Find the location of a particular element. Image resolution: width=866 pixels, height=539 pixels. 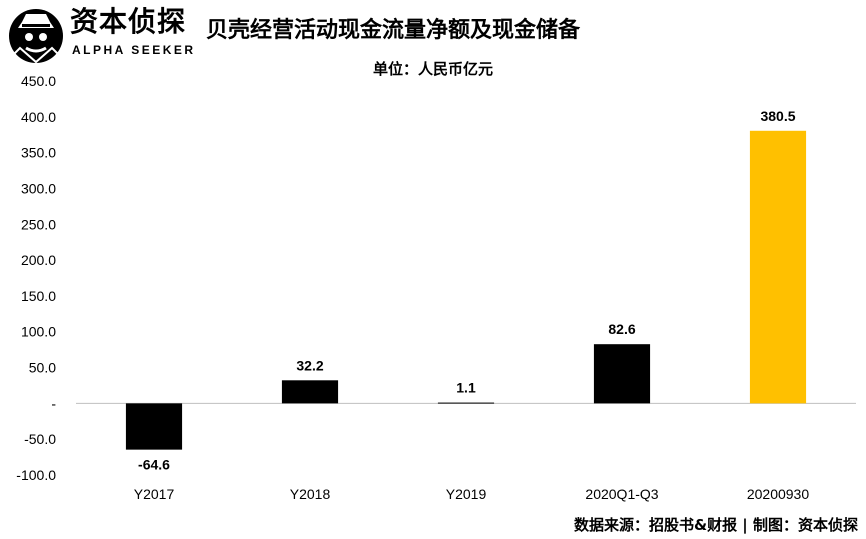

chart-subtitle: 单位：人民币亿元 is located at coordinates (432, 69).